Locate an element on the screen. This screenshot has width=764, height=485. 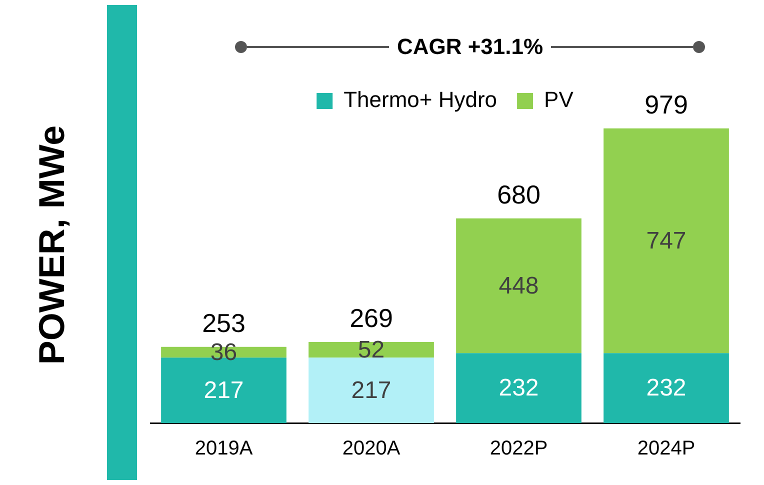
total-label: 680 is located at coordinates (518, 194).